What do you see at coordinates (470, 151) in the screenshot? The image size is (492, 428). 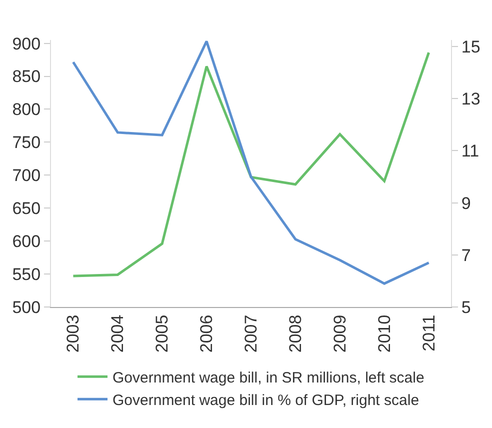 I see `y2-tick-label: 11` at bounding box center [470, 151].